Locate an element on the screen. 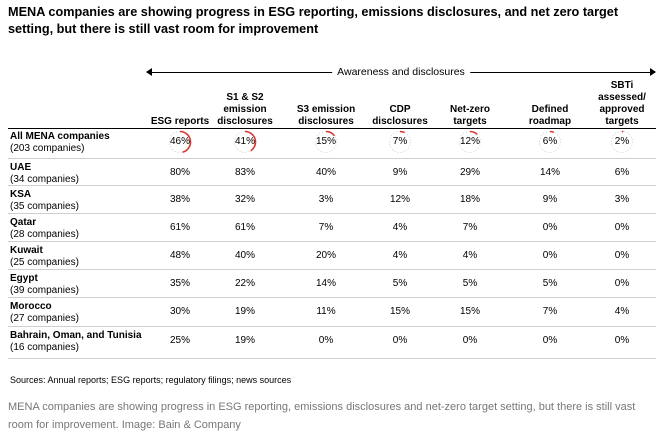  row-label: All MENA companies (203 companies) is located at coordinates (77, 143).